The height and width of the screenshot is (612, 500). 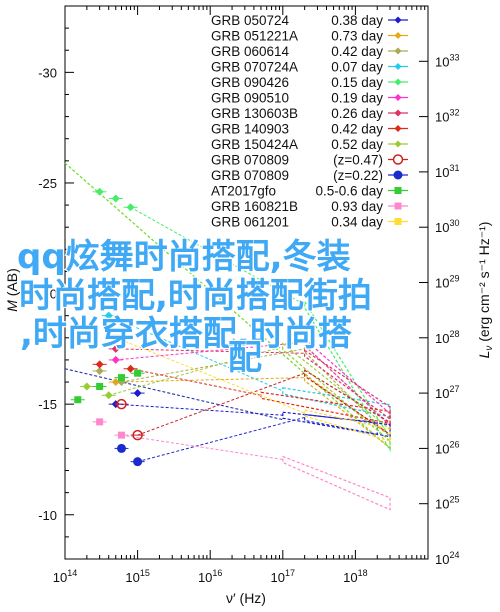 What do you see at coordinates (245, 358) in the screenshot?
I see `watermark-line-4: 配` at bounding box center [245, 358].